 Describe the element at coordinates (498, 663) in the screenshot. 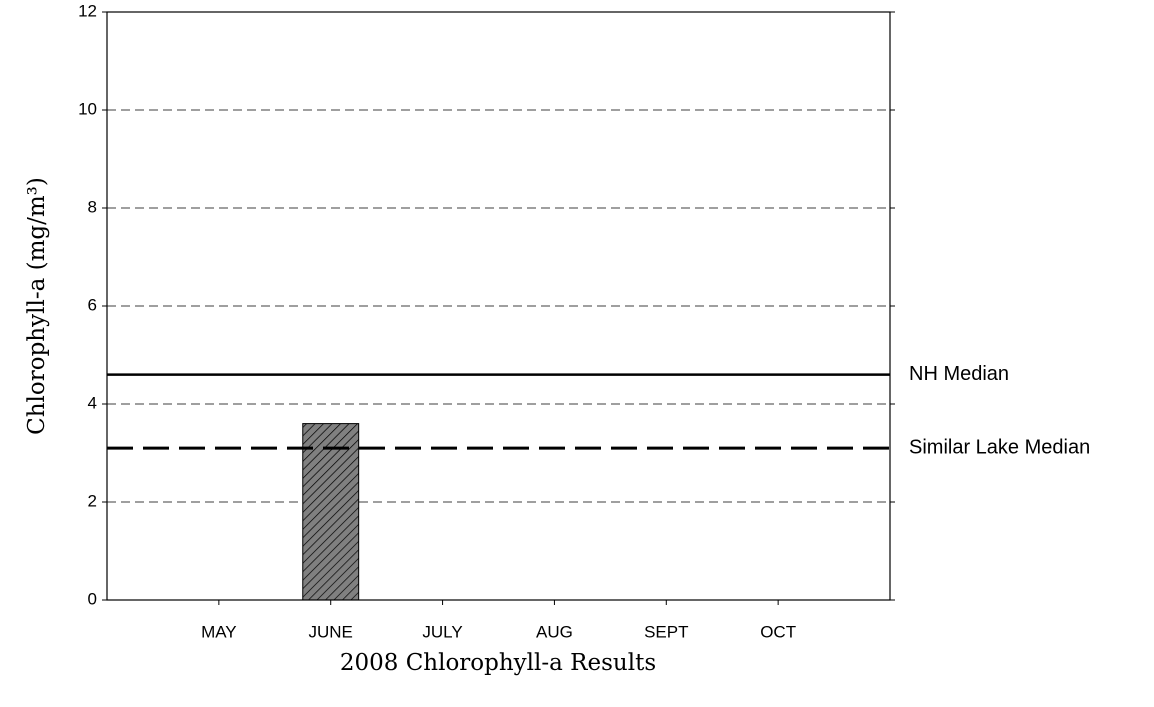

I see `chart-title: 2008 Chlorophyll-a Results` at that location.